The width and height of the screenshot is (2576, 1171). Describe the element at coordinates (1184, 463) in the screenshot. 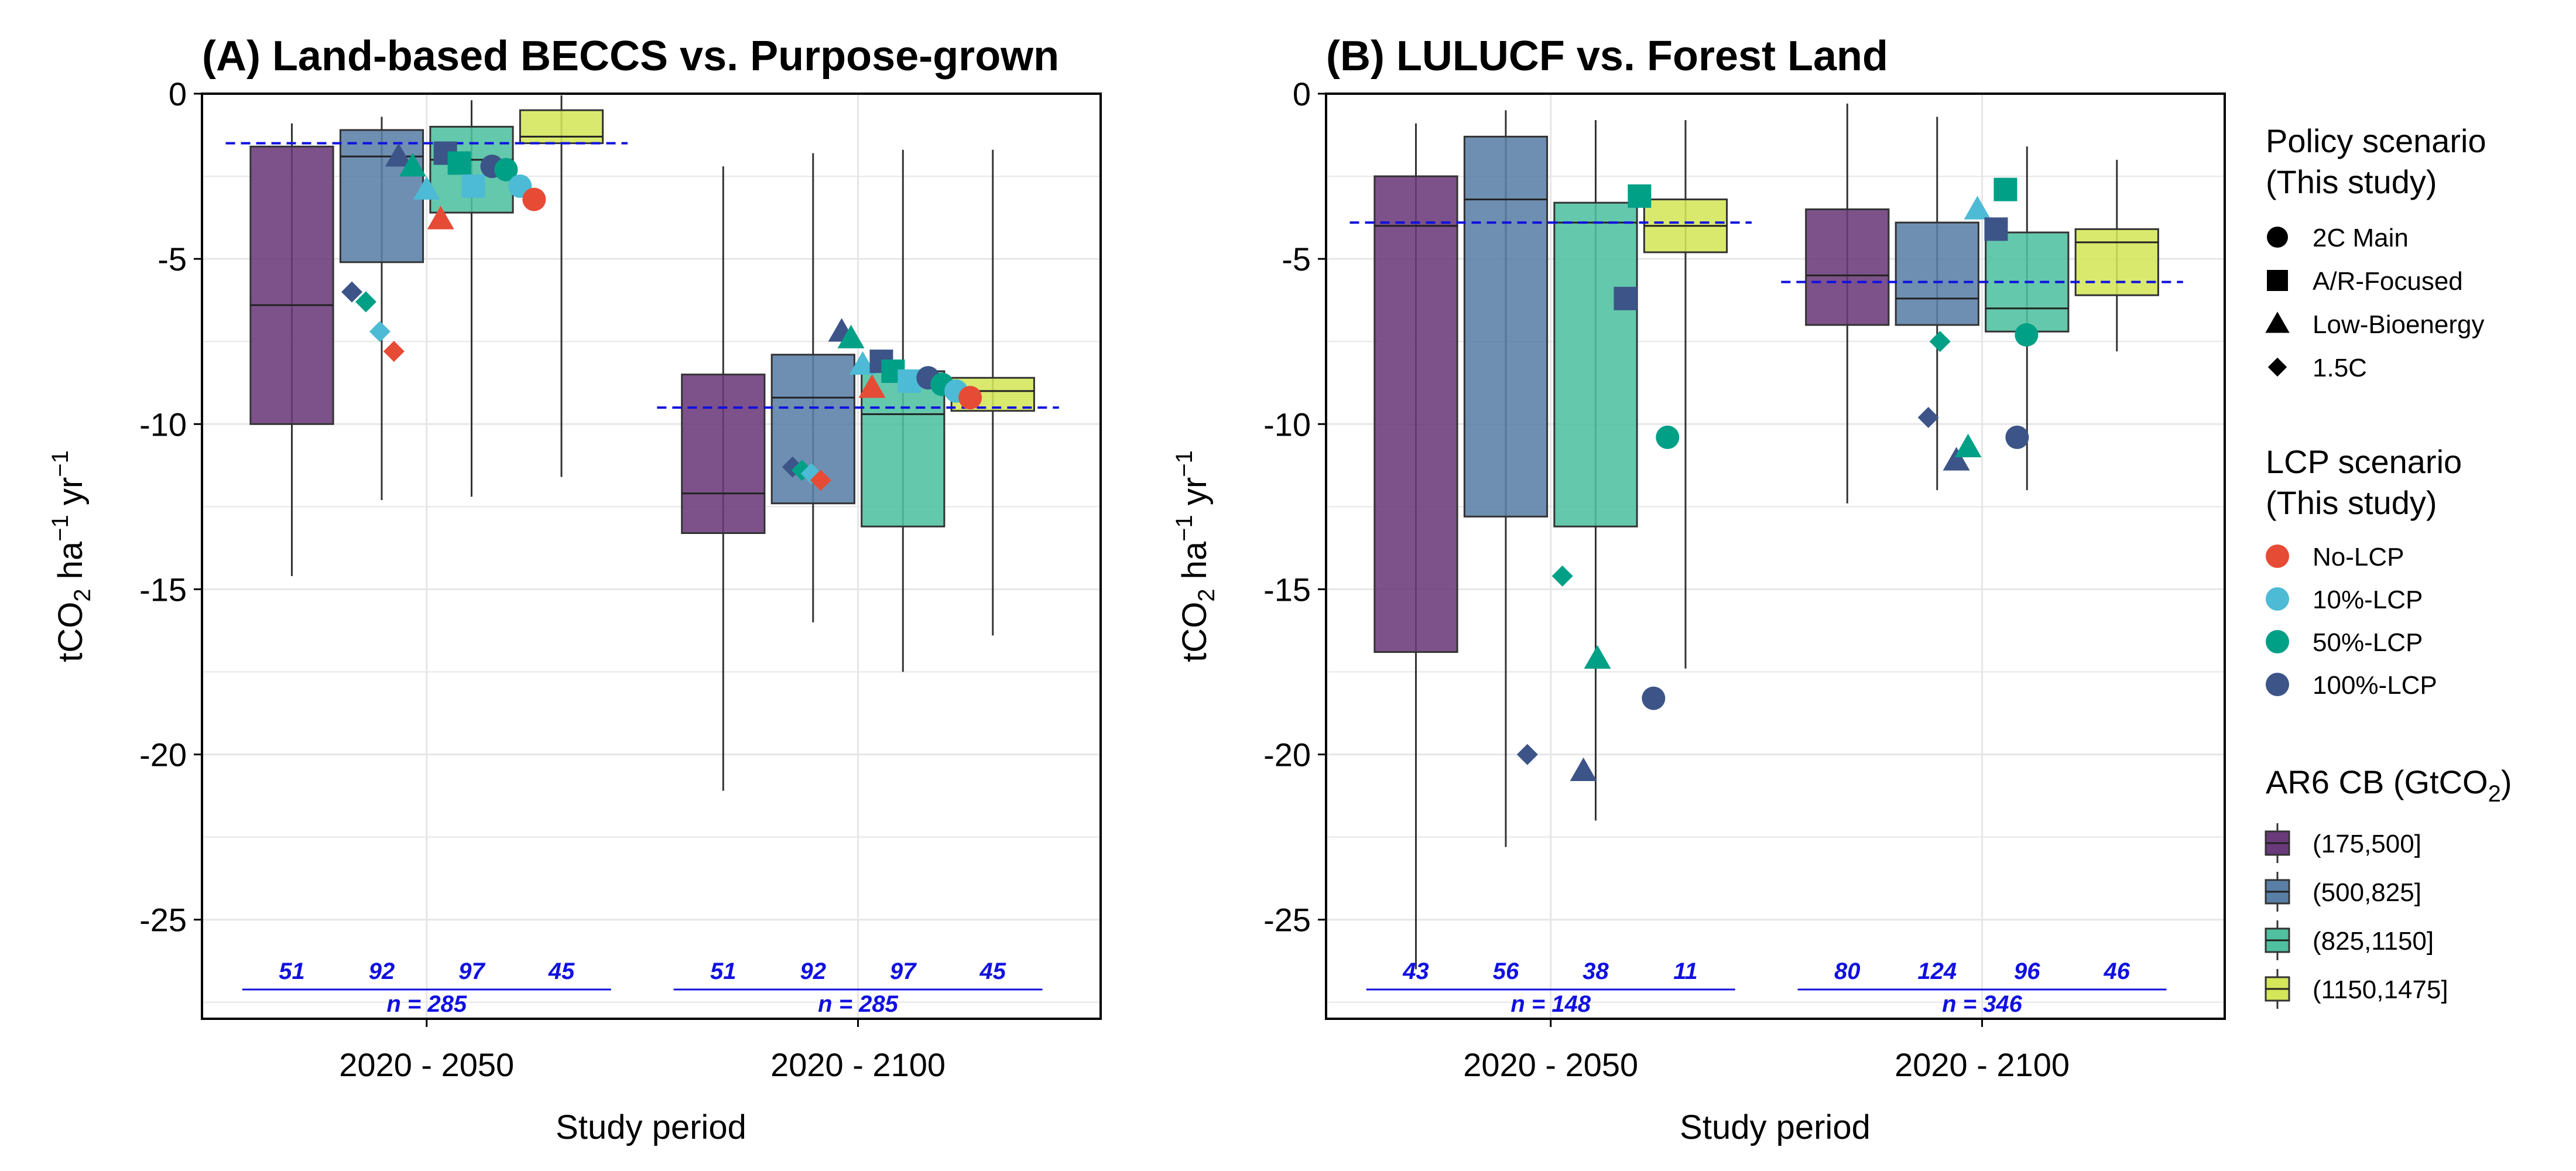

I see `panel-b-ylabel-sup2: −1` at that location.